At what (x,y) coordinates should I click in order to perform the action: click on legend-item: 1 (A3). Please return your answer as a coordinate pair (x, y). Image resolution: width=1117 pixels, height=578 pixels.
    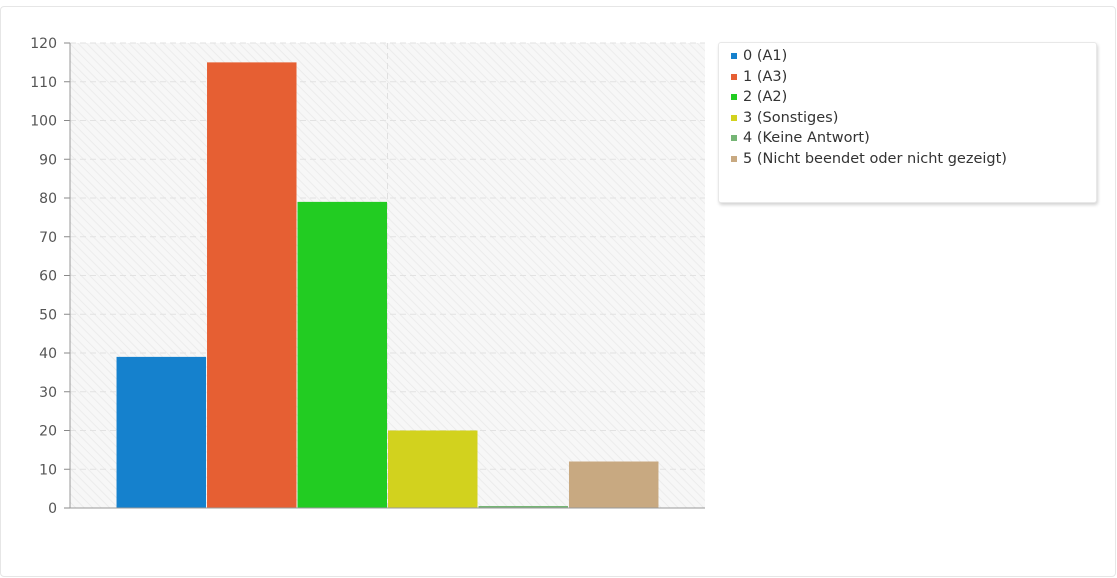
    Looking at the image, I should click on (913, 77).